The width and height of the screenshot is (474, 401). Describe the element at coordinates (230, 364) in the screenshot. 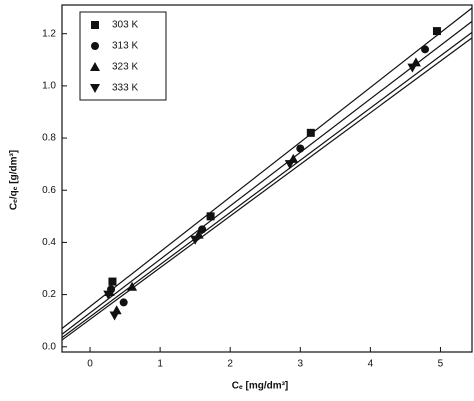

I see `x-tick-label: 2` at that location.